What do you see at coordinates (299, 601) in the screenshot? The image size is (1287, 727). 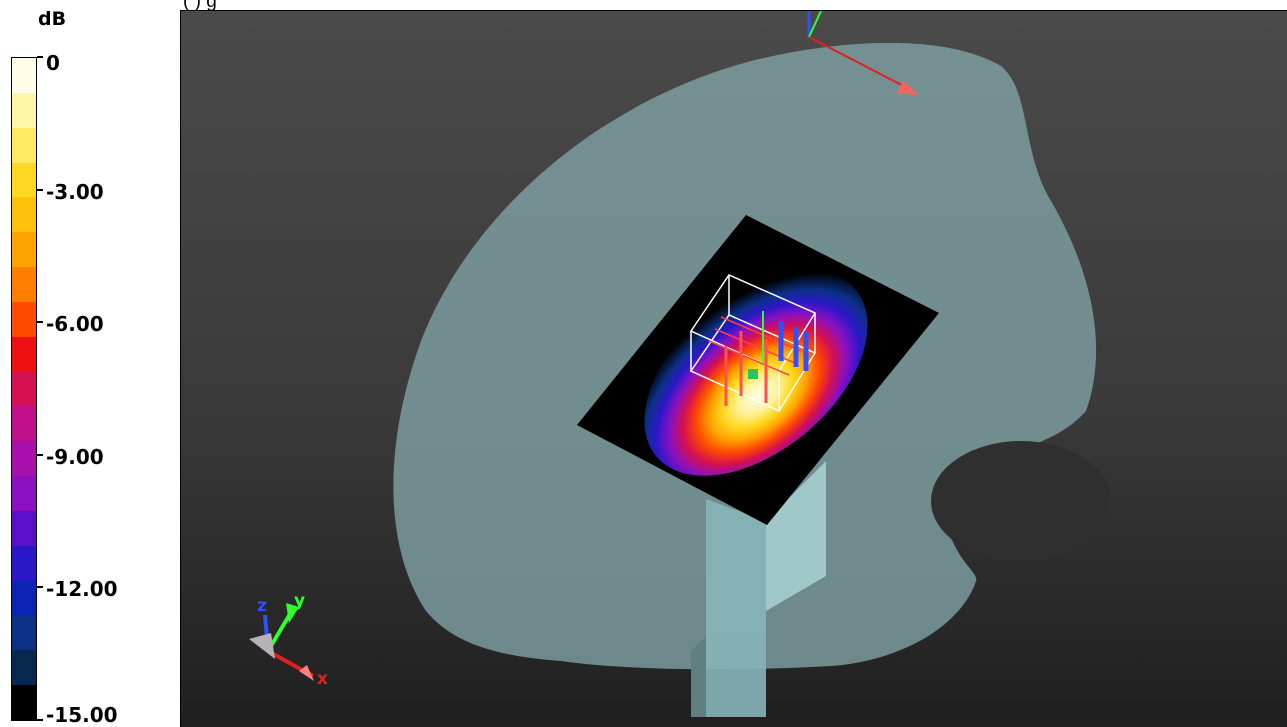 I see `axis-y-label: y` at bounding box center [299, 601].